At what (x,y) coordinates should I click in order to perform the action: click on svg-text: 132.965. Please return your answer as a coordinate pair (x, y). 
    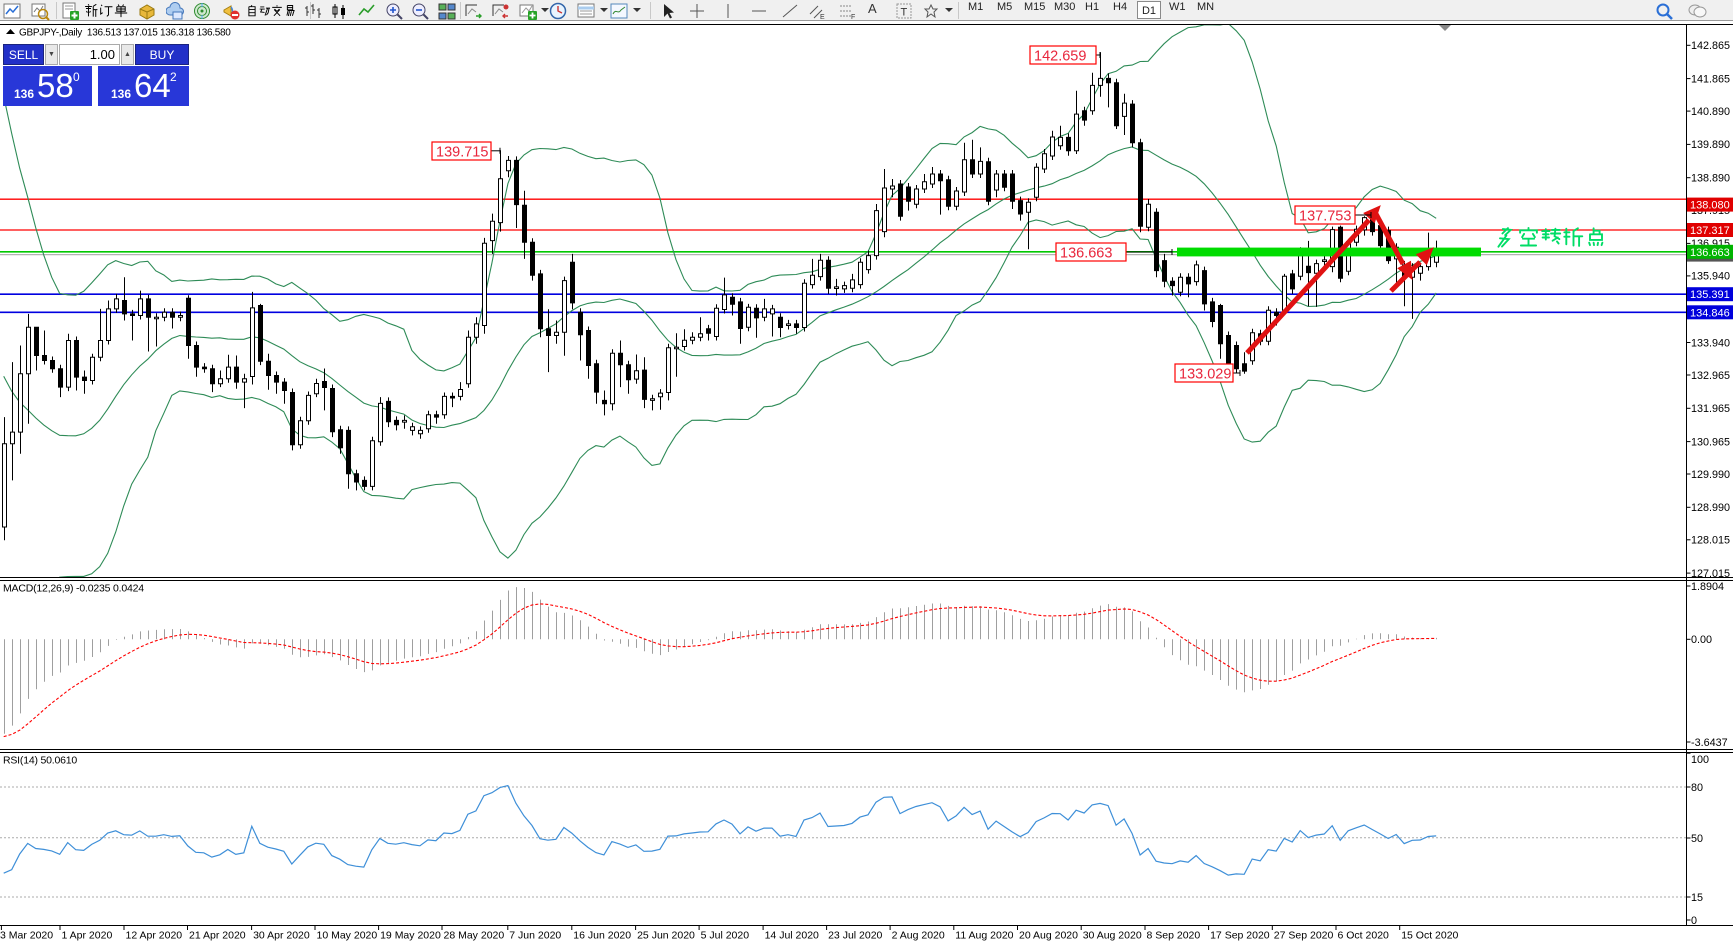
    Looking at the image, I should click on (1710, 376).